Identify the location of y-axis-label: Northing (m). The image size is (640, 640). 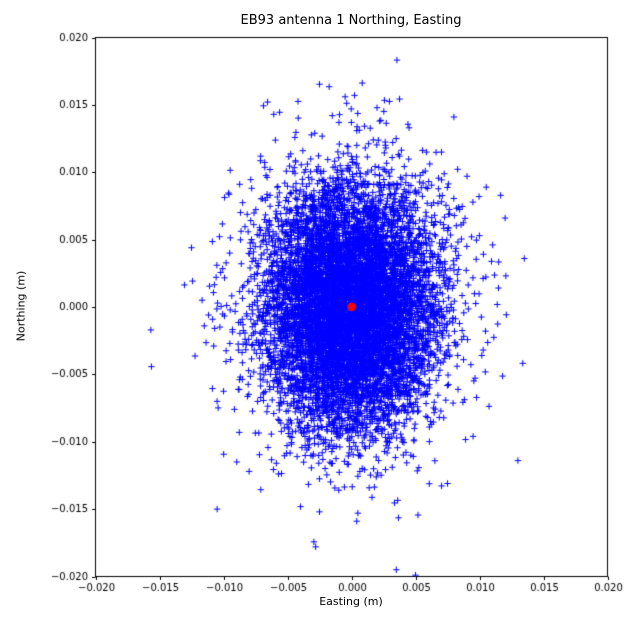
(21, 306).